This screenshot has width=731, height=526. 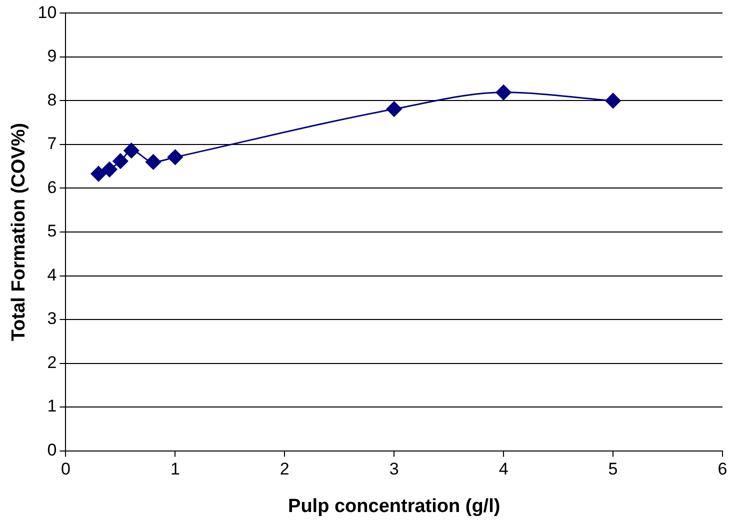 I want to click on y-tick-label: 1, so click(x=52, y=406).